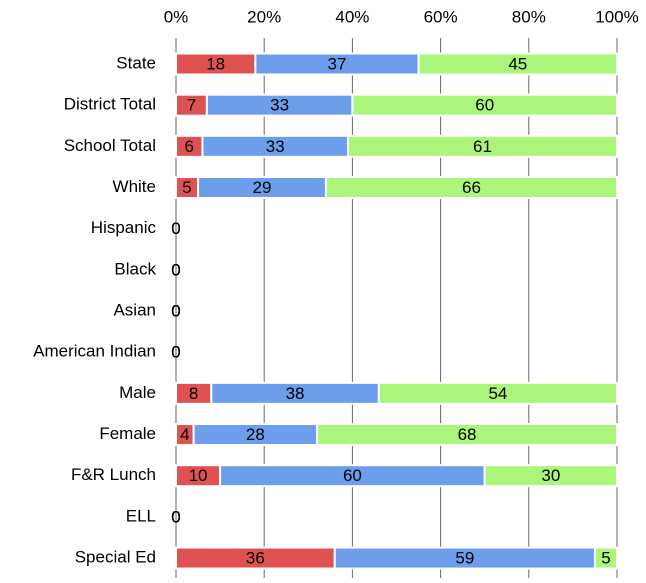  What do you see at coordinates (464, 558) in the screenshot?
I see `data-label: 59` at bounding box center [464, 558].